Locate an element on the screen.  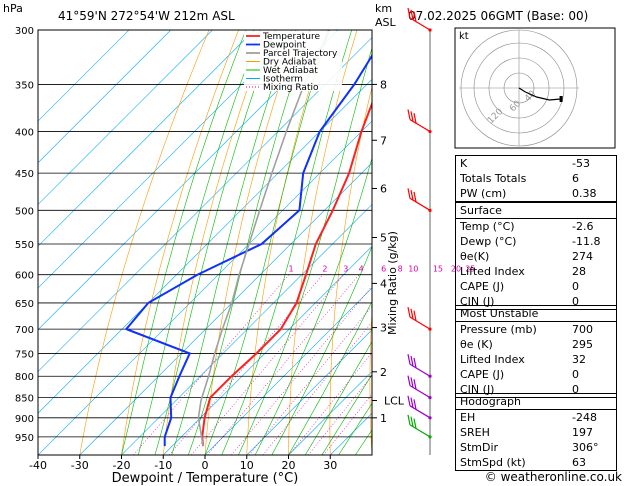
datetime-label: 07.02.2025 06GMT (Base: 00) is located at coordinates (498, 16).